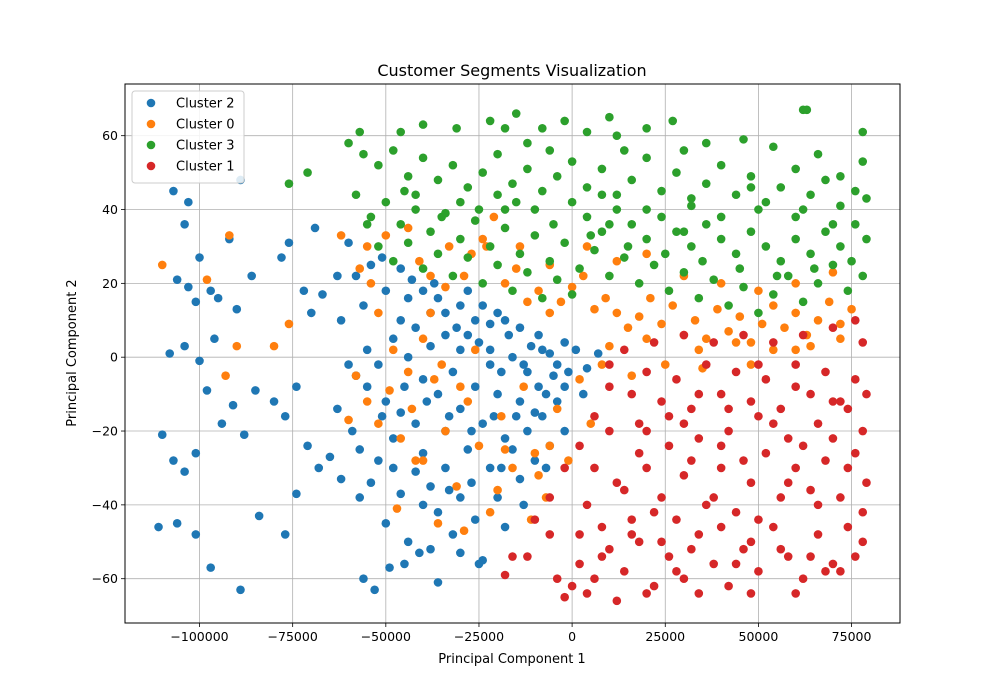  I want to click on x-tick-label: −50000, so click(386, 636).